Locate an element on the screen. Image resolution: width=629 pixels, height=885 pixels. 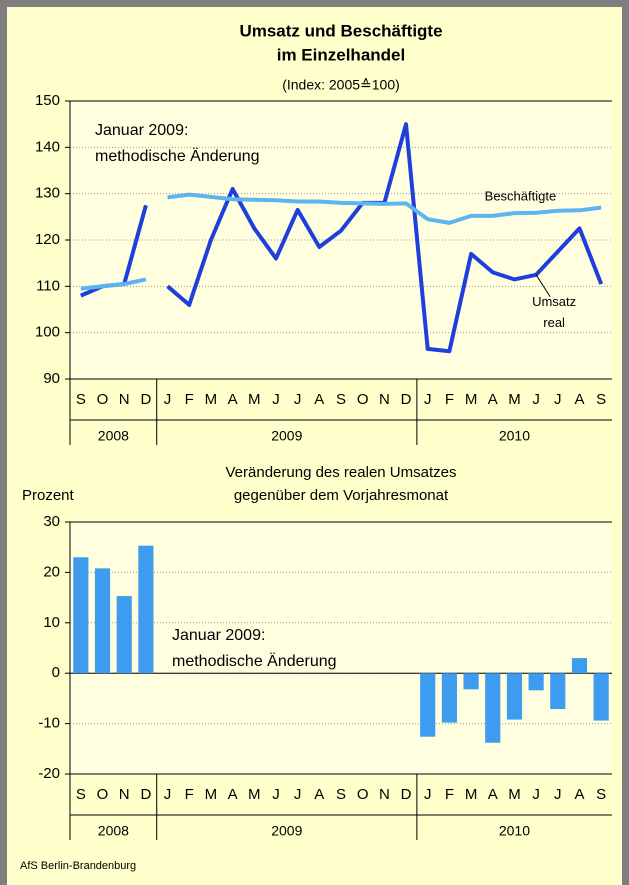
chart-title: gegenüber dem Vorjahresmonat is located at coordinates (341, 495).